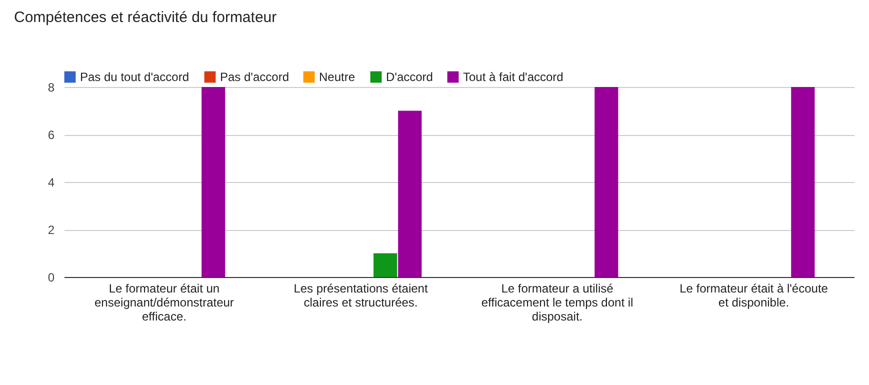 This screenshot has width=869, height=385. Describe the element at coordinates (254, 77) in the screenshot. I see `legend-label: Pas d'accord` at that location.